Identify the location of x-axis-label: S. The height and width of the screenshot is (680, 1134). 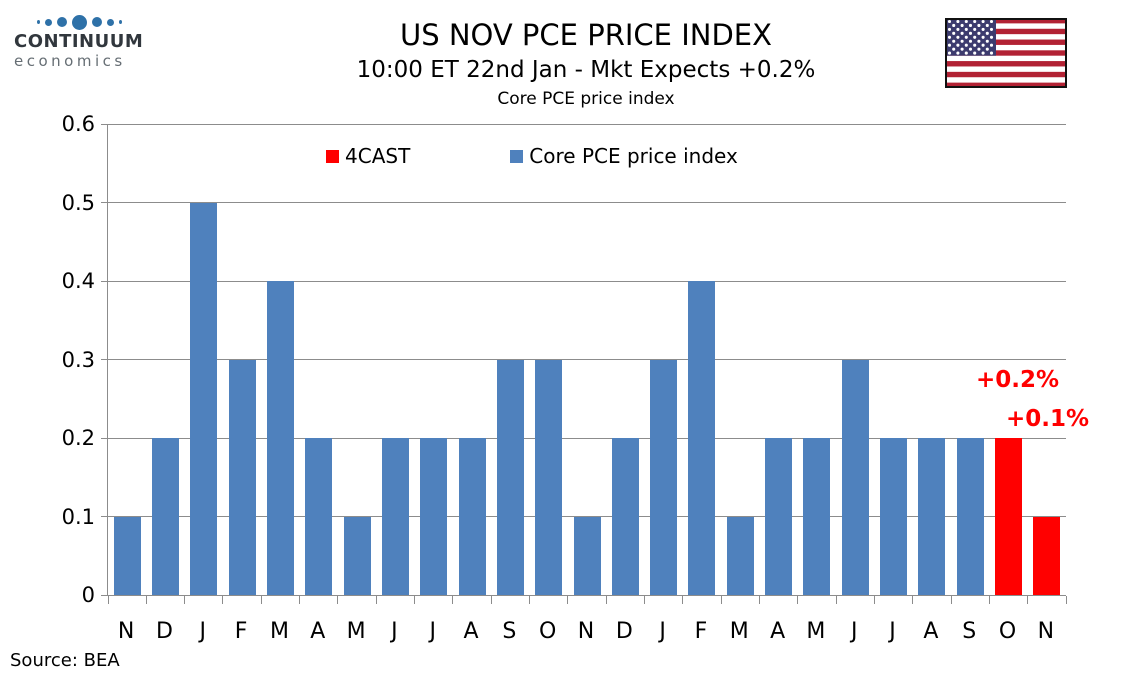
(969, 631).